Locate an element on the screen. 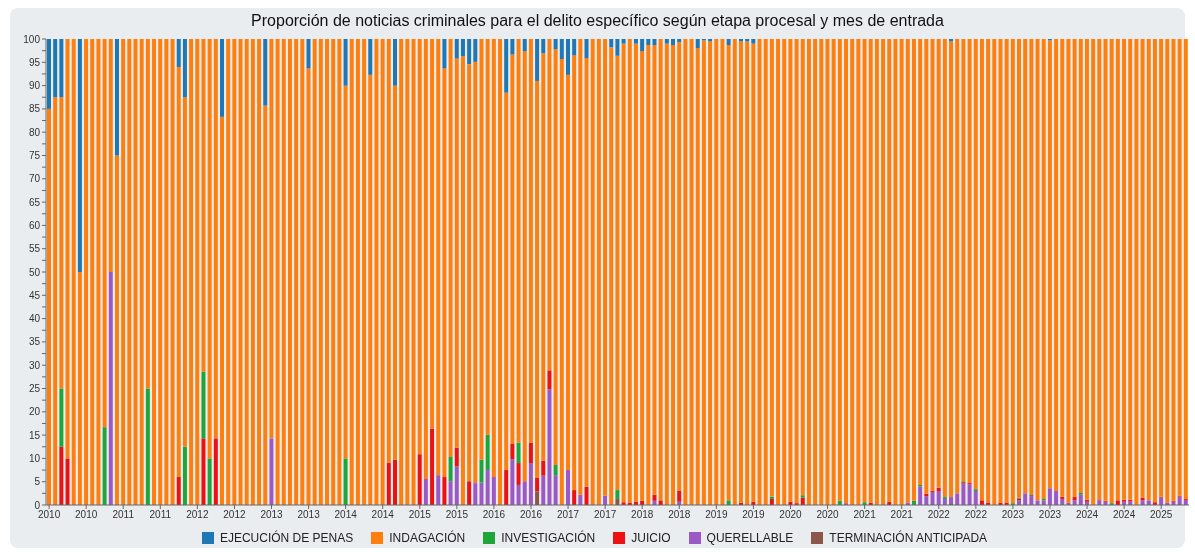  y-tick-label: 55 is located at coordinates (34, 249).